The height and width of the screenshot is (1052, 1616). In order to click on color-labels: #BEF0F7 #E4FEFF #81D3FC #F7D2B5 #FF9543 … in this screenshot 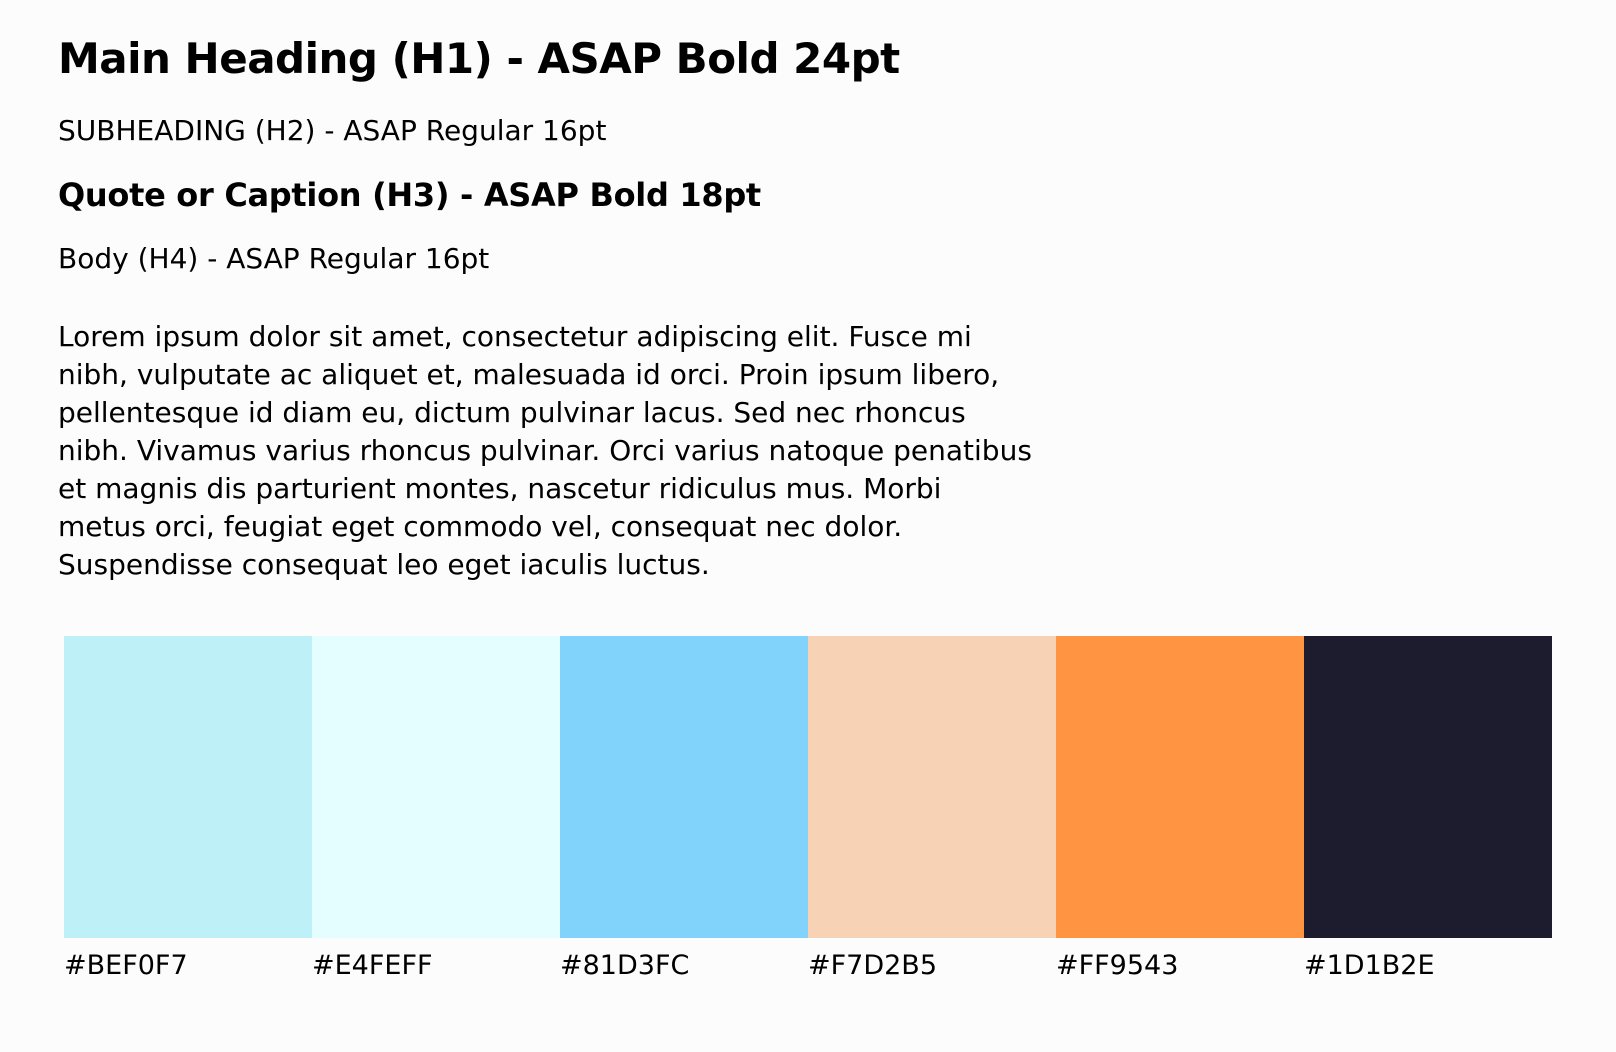, I will do `click(808, 965)`.